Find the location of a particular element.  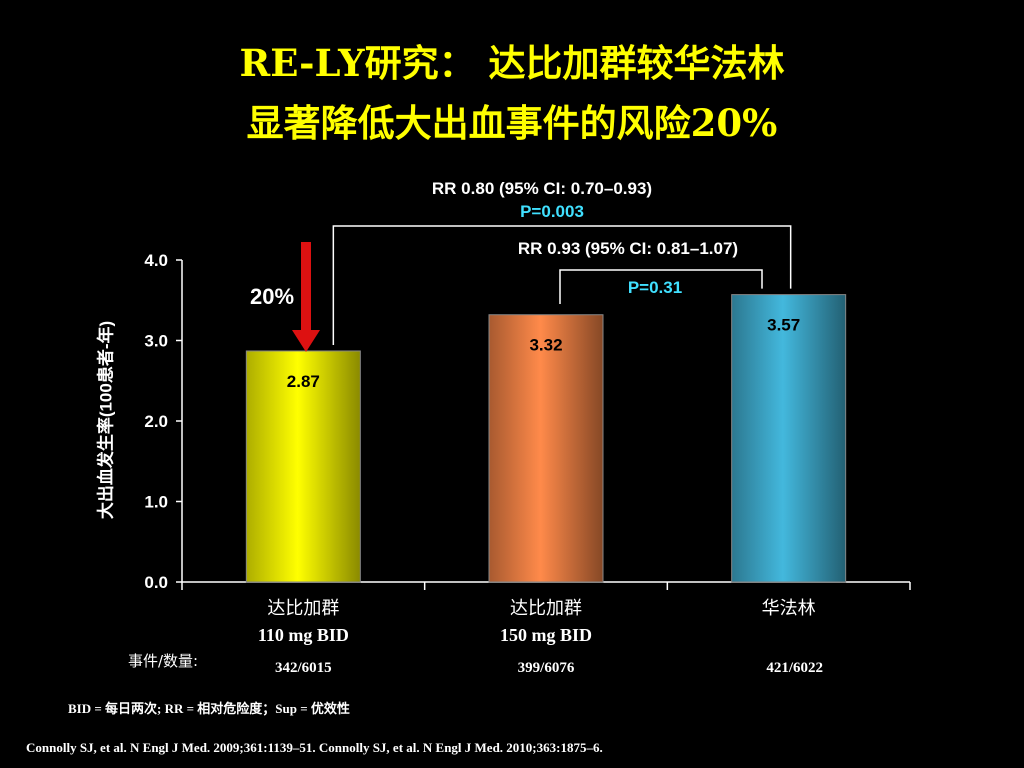

category-dose-label: 110 mg BID is located at coordinates (303, 635).